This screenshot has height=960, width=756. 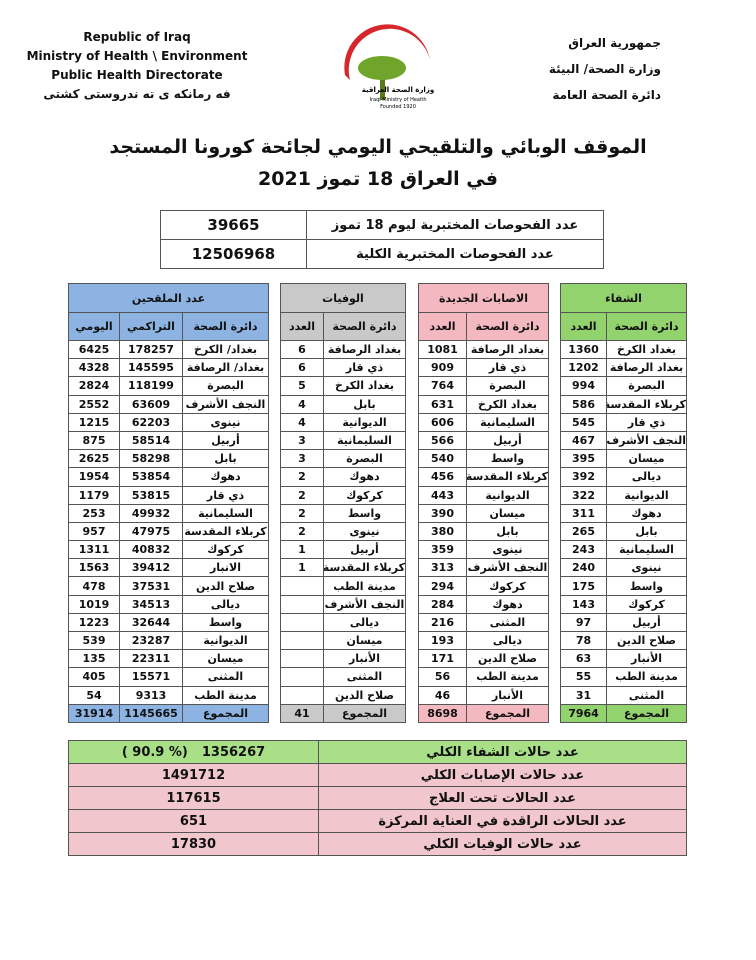 What do you see at coordinates (343, 349) in the screenshot?
I see `data-row: بغداد الرصافة 6` at bounding box center [343, 349].